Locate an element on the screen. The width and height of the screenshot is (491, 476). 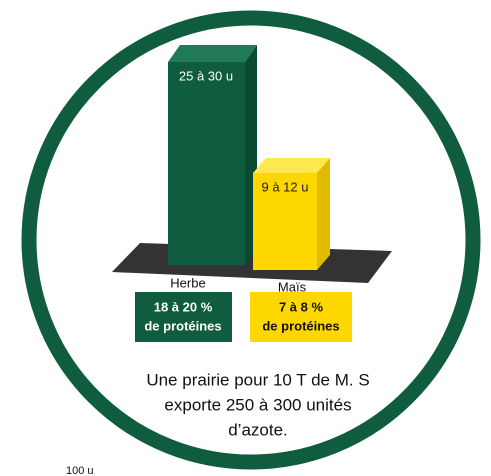
bar-label: 25 à 30 u is located at coordinates (206, 75).